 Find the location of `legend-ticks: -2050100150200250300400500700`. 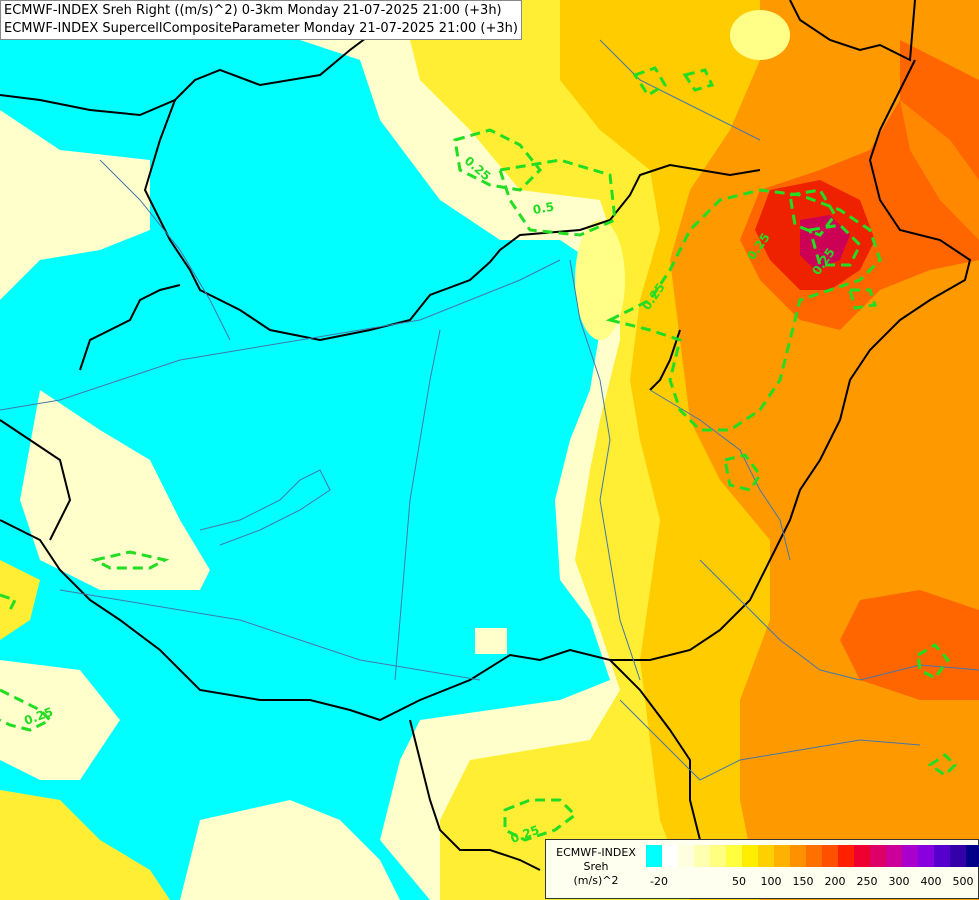

legend-ticks: -2050100150200250300400500700 is located at coordinates (811, 882).